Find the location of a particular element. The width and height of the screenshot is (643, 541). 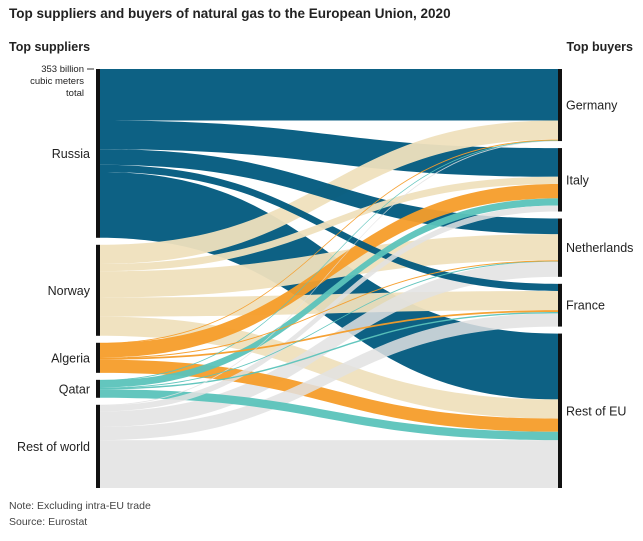

target-bar-netherlands is located at coordinates (560, 247).